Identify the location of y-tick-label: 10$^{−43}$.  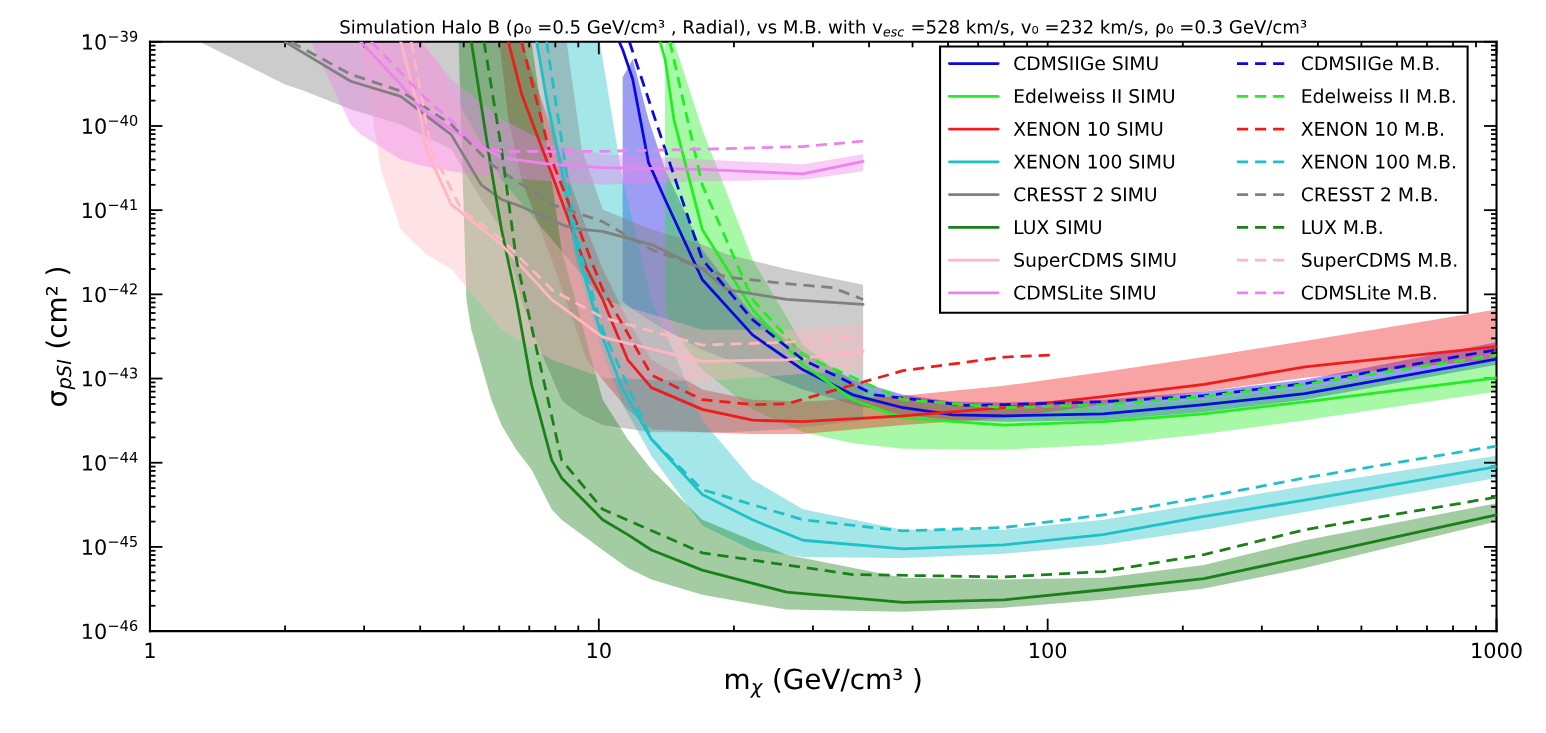
(110, 377).